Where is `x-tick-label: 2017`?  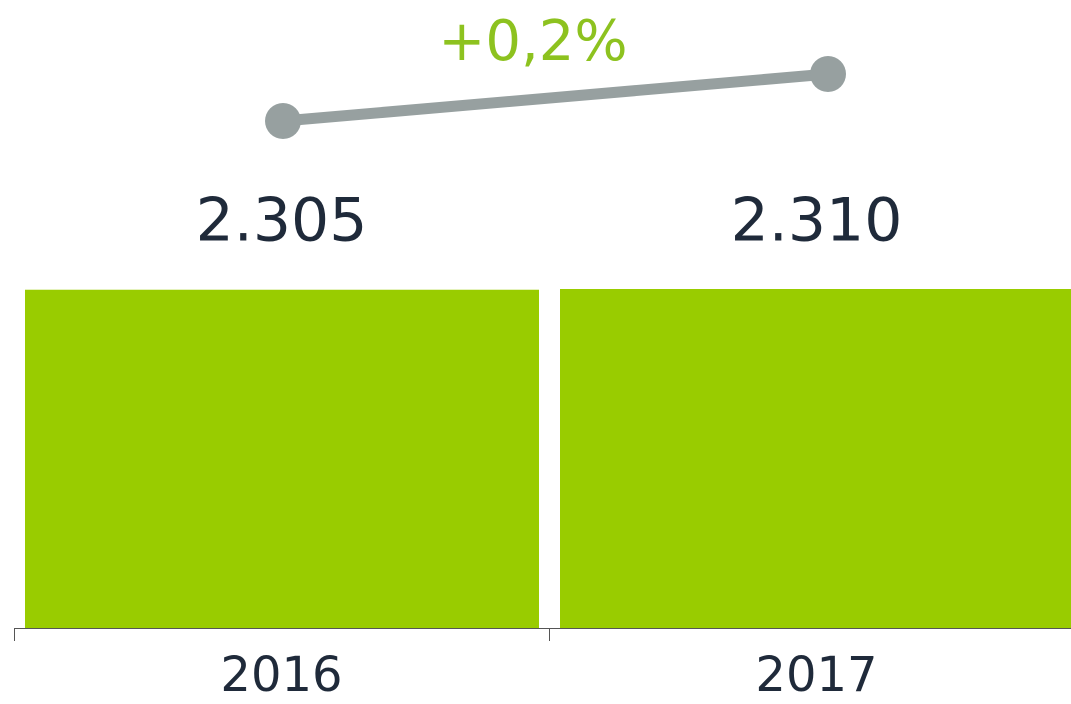
x-tick-label: 2017 is located at coordinates (816, 675).